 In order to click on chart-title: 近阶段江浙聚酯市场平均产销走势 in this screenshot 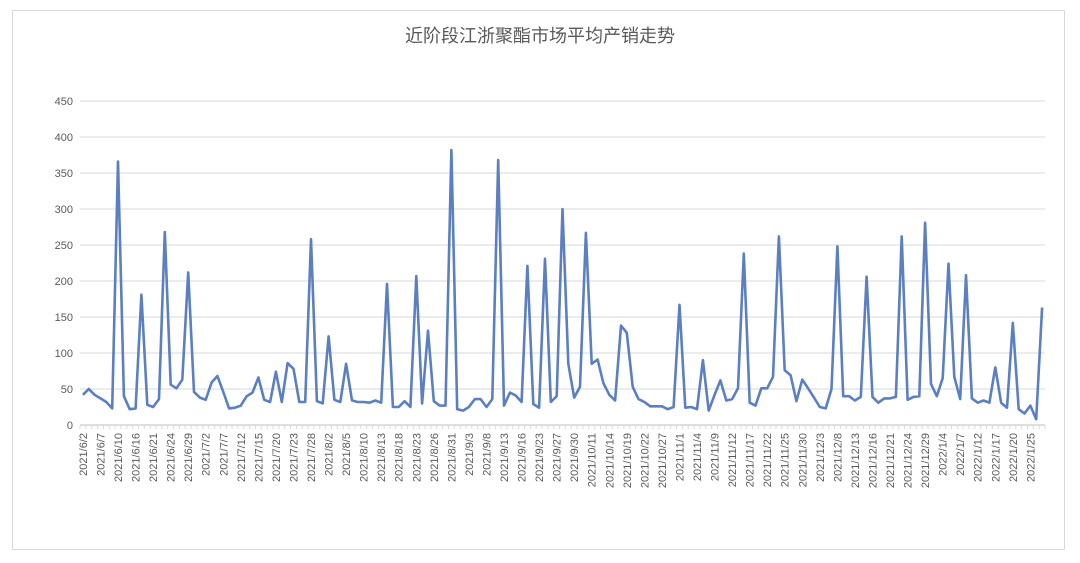, I will do `click(540, 36)`.